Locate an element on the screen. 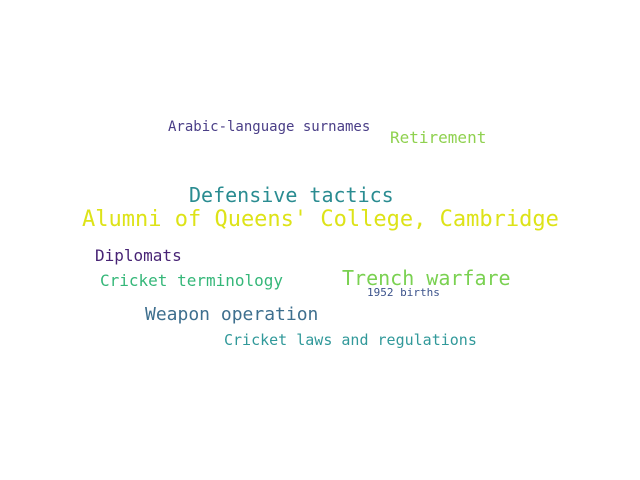 The height and width of the screenshot is (480, 640). word-cricket-laws: Cricket laws and regulations is located at coordinates (350, 340).